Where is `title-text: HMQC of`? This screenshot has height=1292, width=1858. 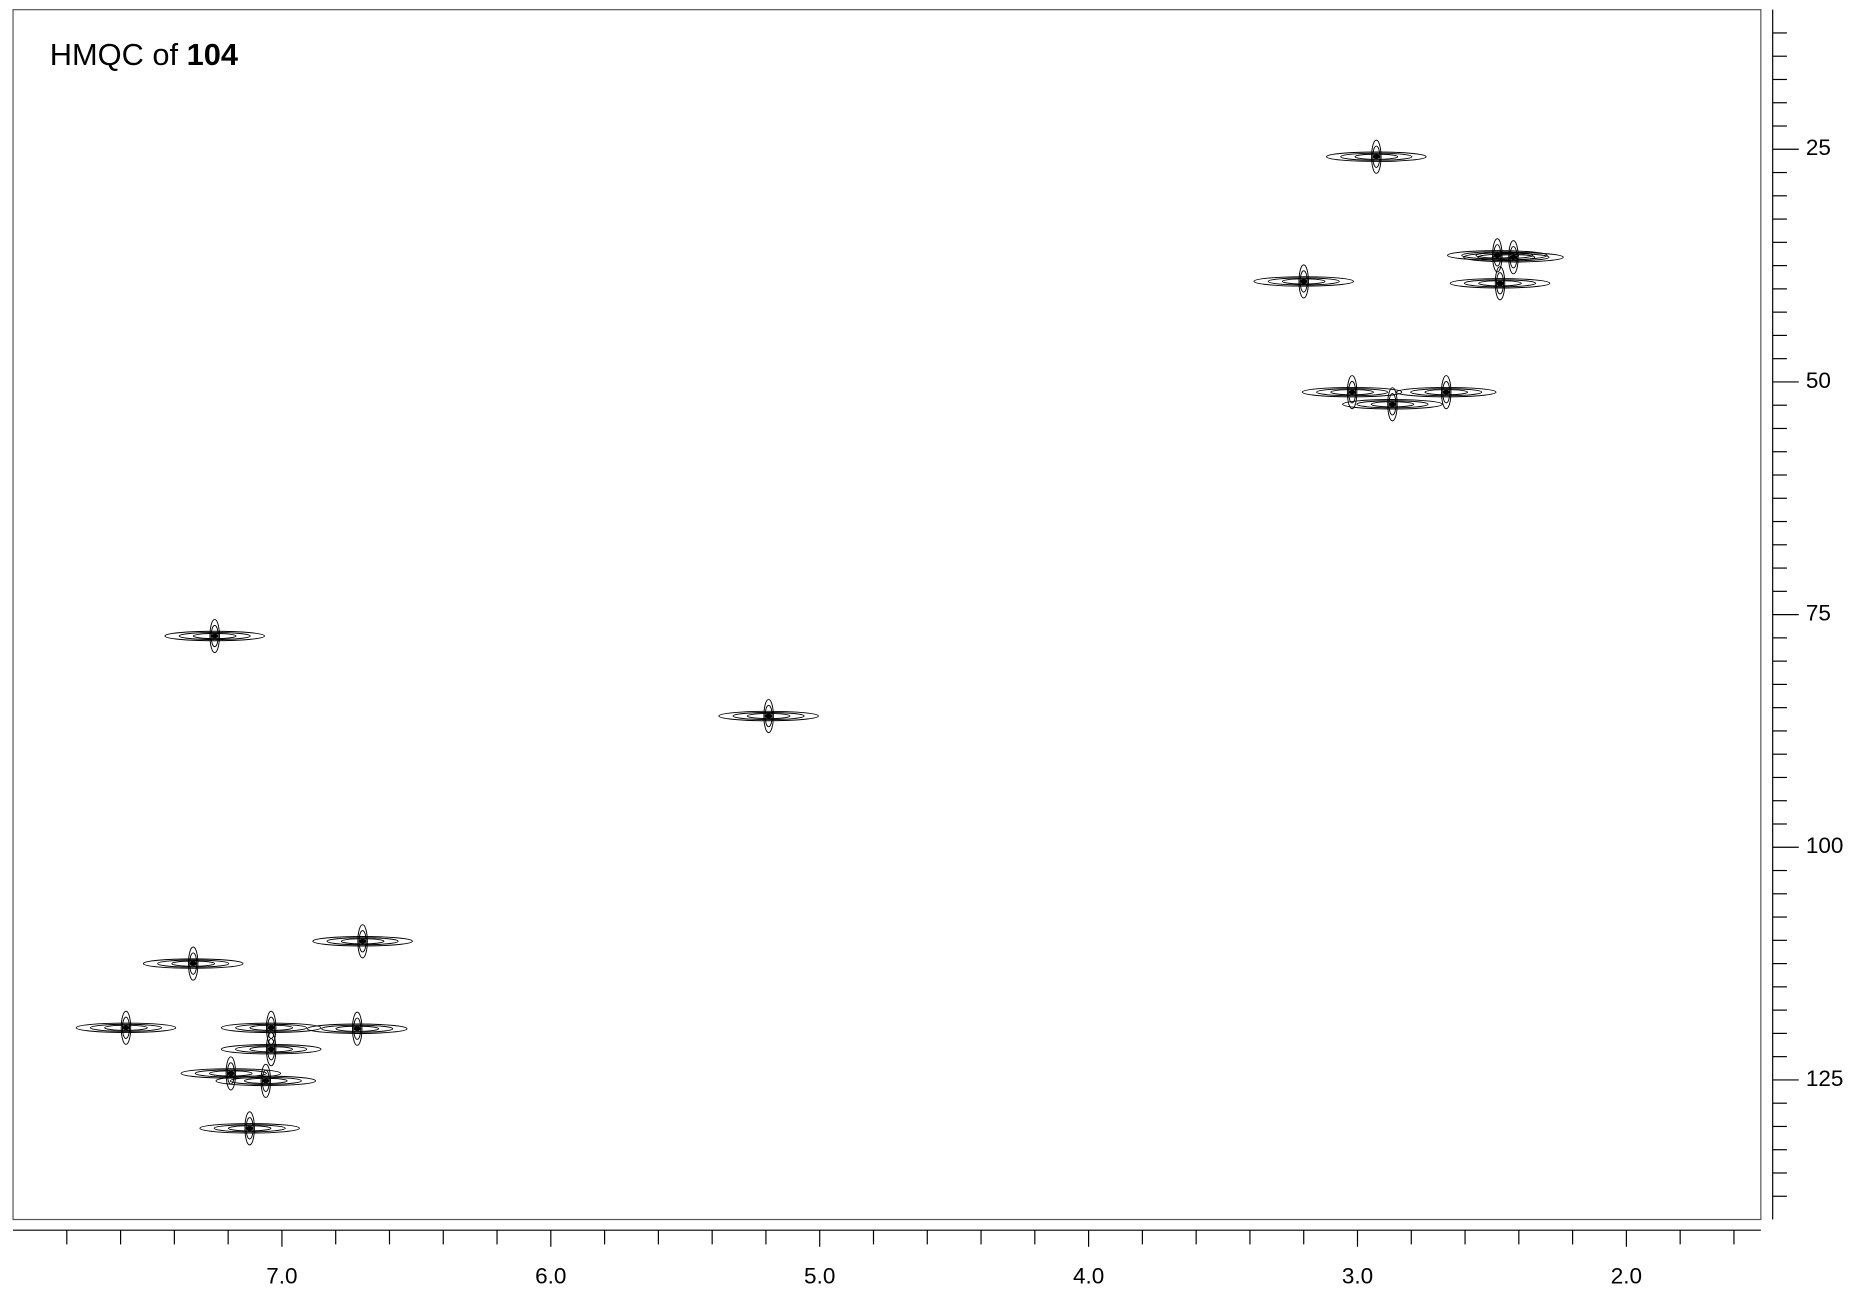 title-text: HMQC of is located at coordinates (114, 54).